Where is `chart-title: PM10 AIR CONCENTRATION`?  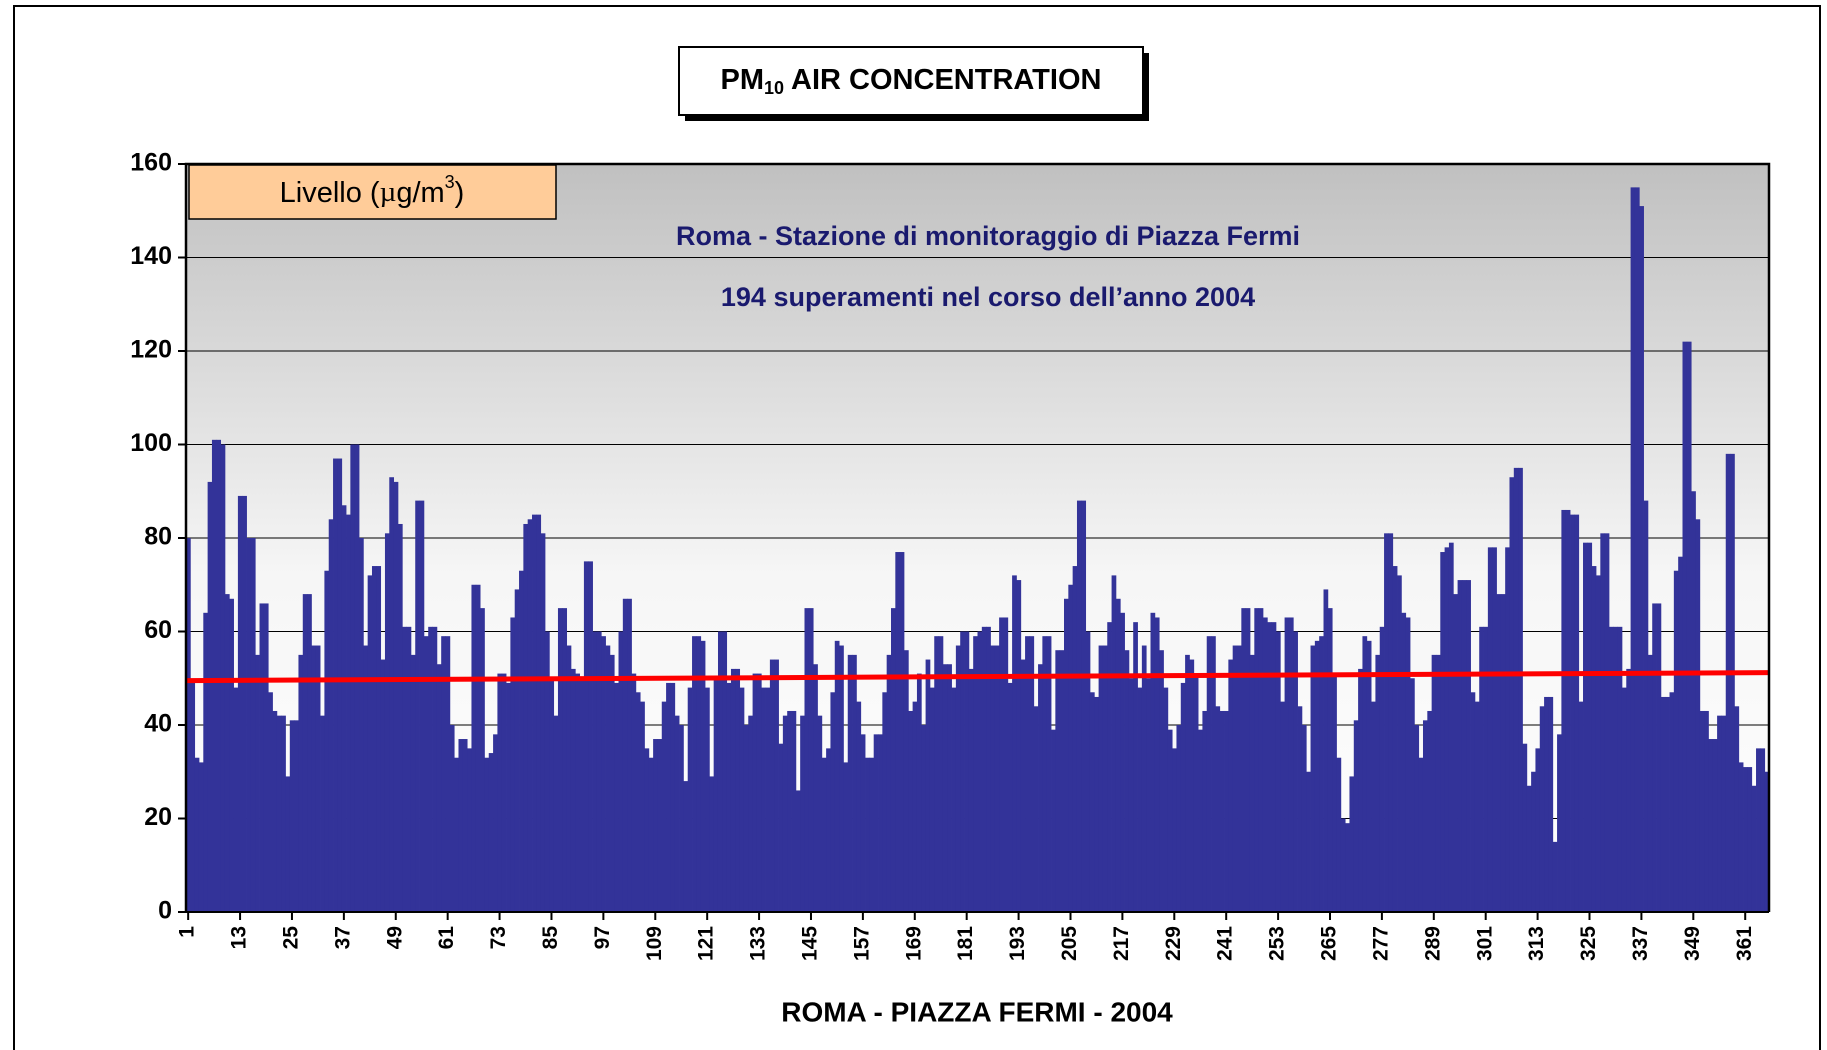 chart-title: PM10 AIR CONCENTRATION is located at coordinates (911, 81).